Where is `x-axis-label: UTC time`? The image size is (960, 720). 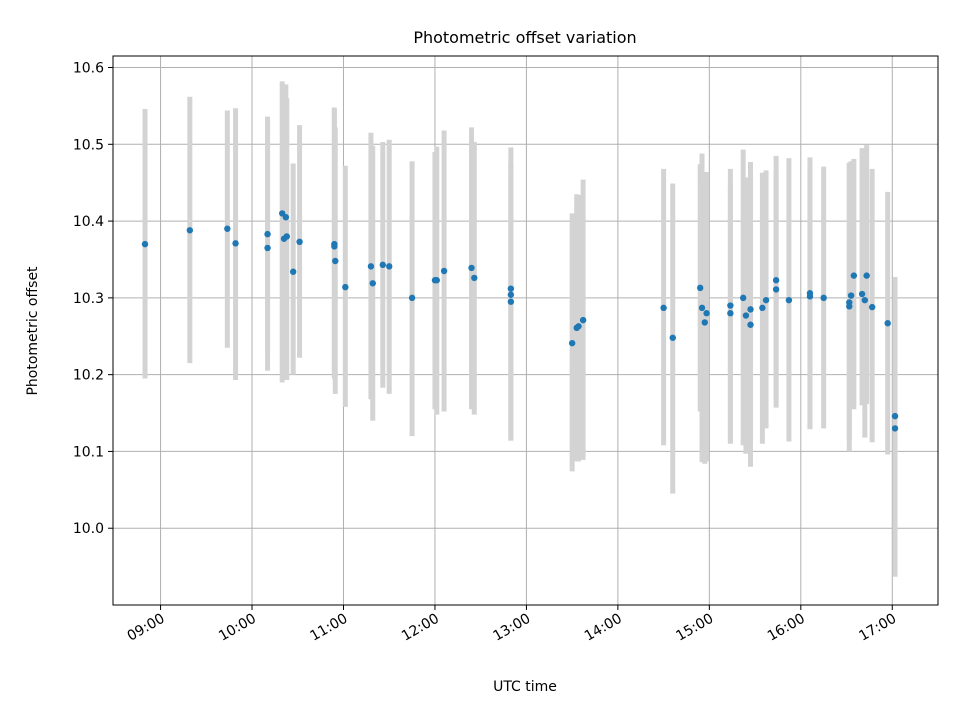 x-axis-label: UTC time is located at coordinates (525, 687).